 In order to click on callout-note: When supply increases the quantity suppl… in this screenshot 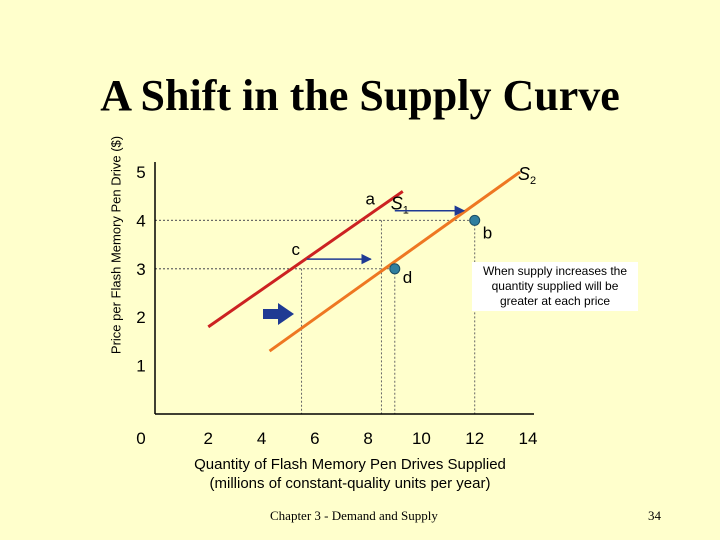, I will do `click(555, 286)`.